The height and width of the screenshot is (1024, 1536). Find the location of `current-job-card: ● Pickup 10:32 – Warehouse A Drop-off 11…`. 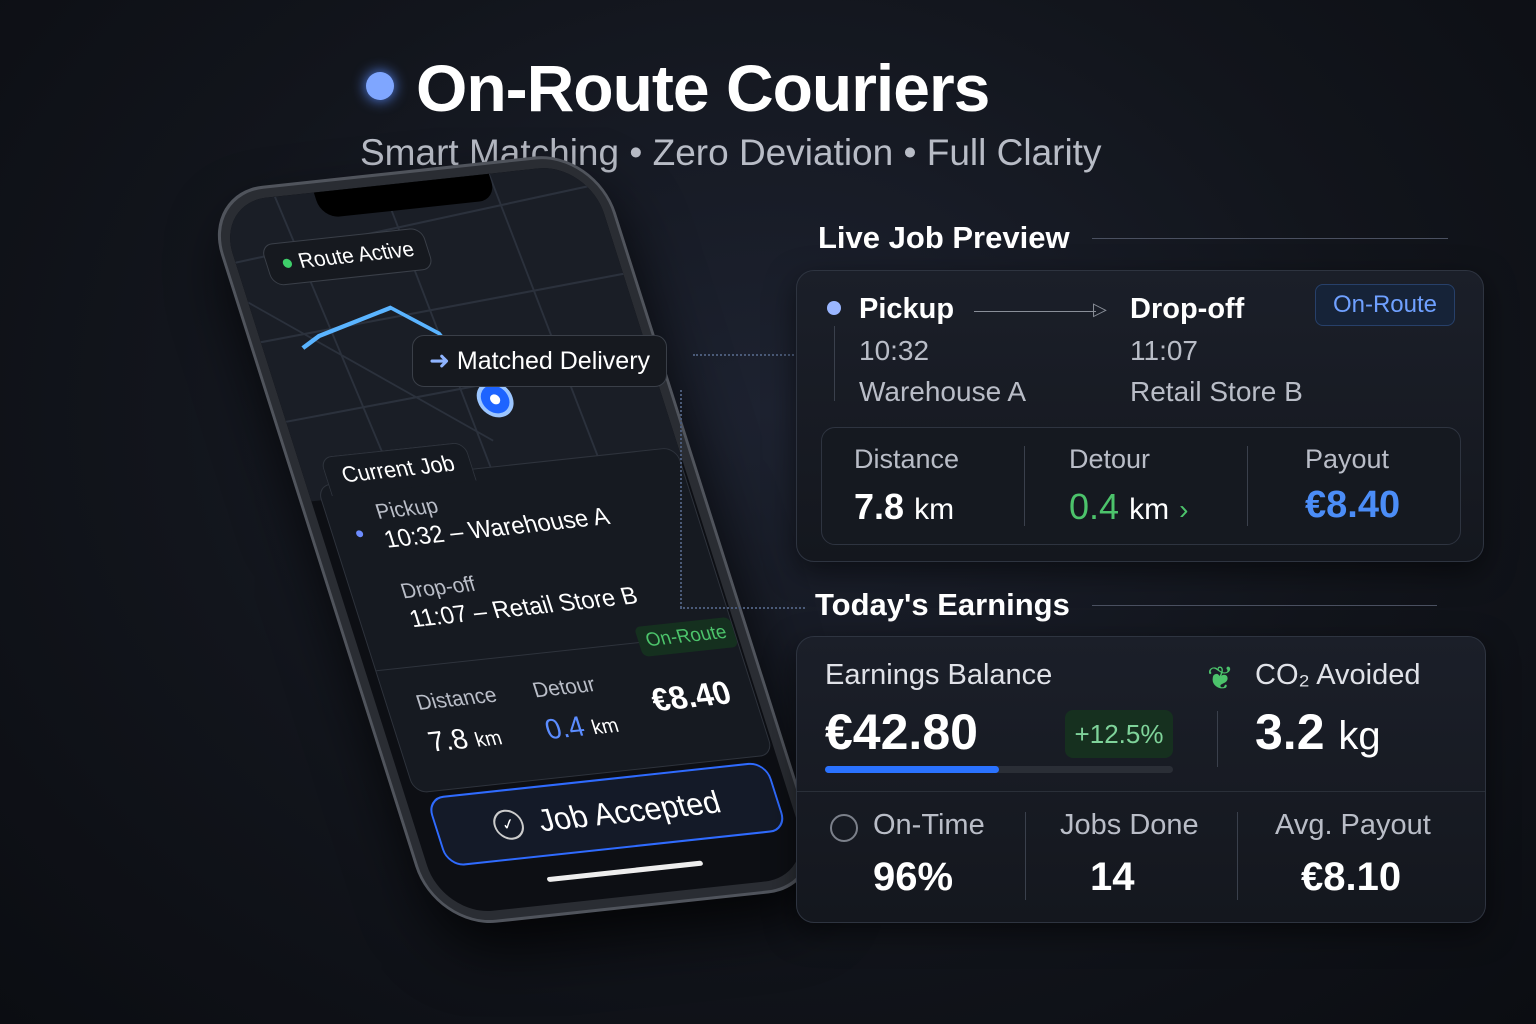

current-job-card: ● Pickup 10:32 – Warehouse A Drop-off 11… is located at coordinates (545, 620).